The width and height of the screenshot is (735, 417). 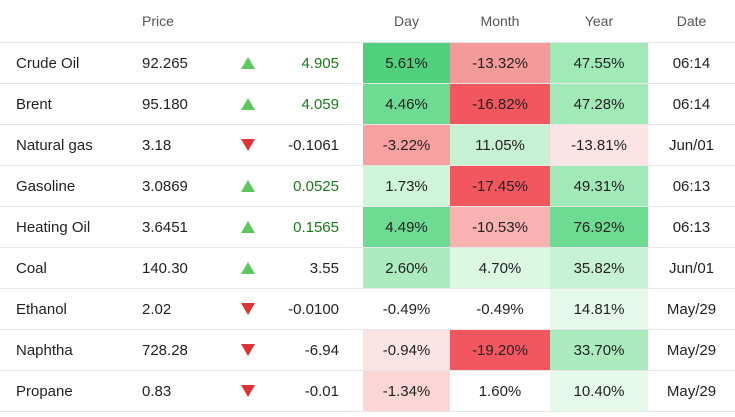 What do you see at coordinates (500, 186) in the screenshot?
I see `month-change: -17.45%` at bounding box center [500, 186].